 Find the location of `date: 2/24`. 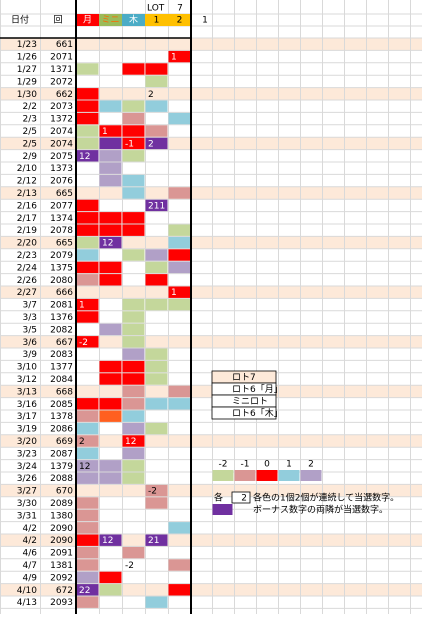

date: 2/24 is located at coordinates (27, 268).